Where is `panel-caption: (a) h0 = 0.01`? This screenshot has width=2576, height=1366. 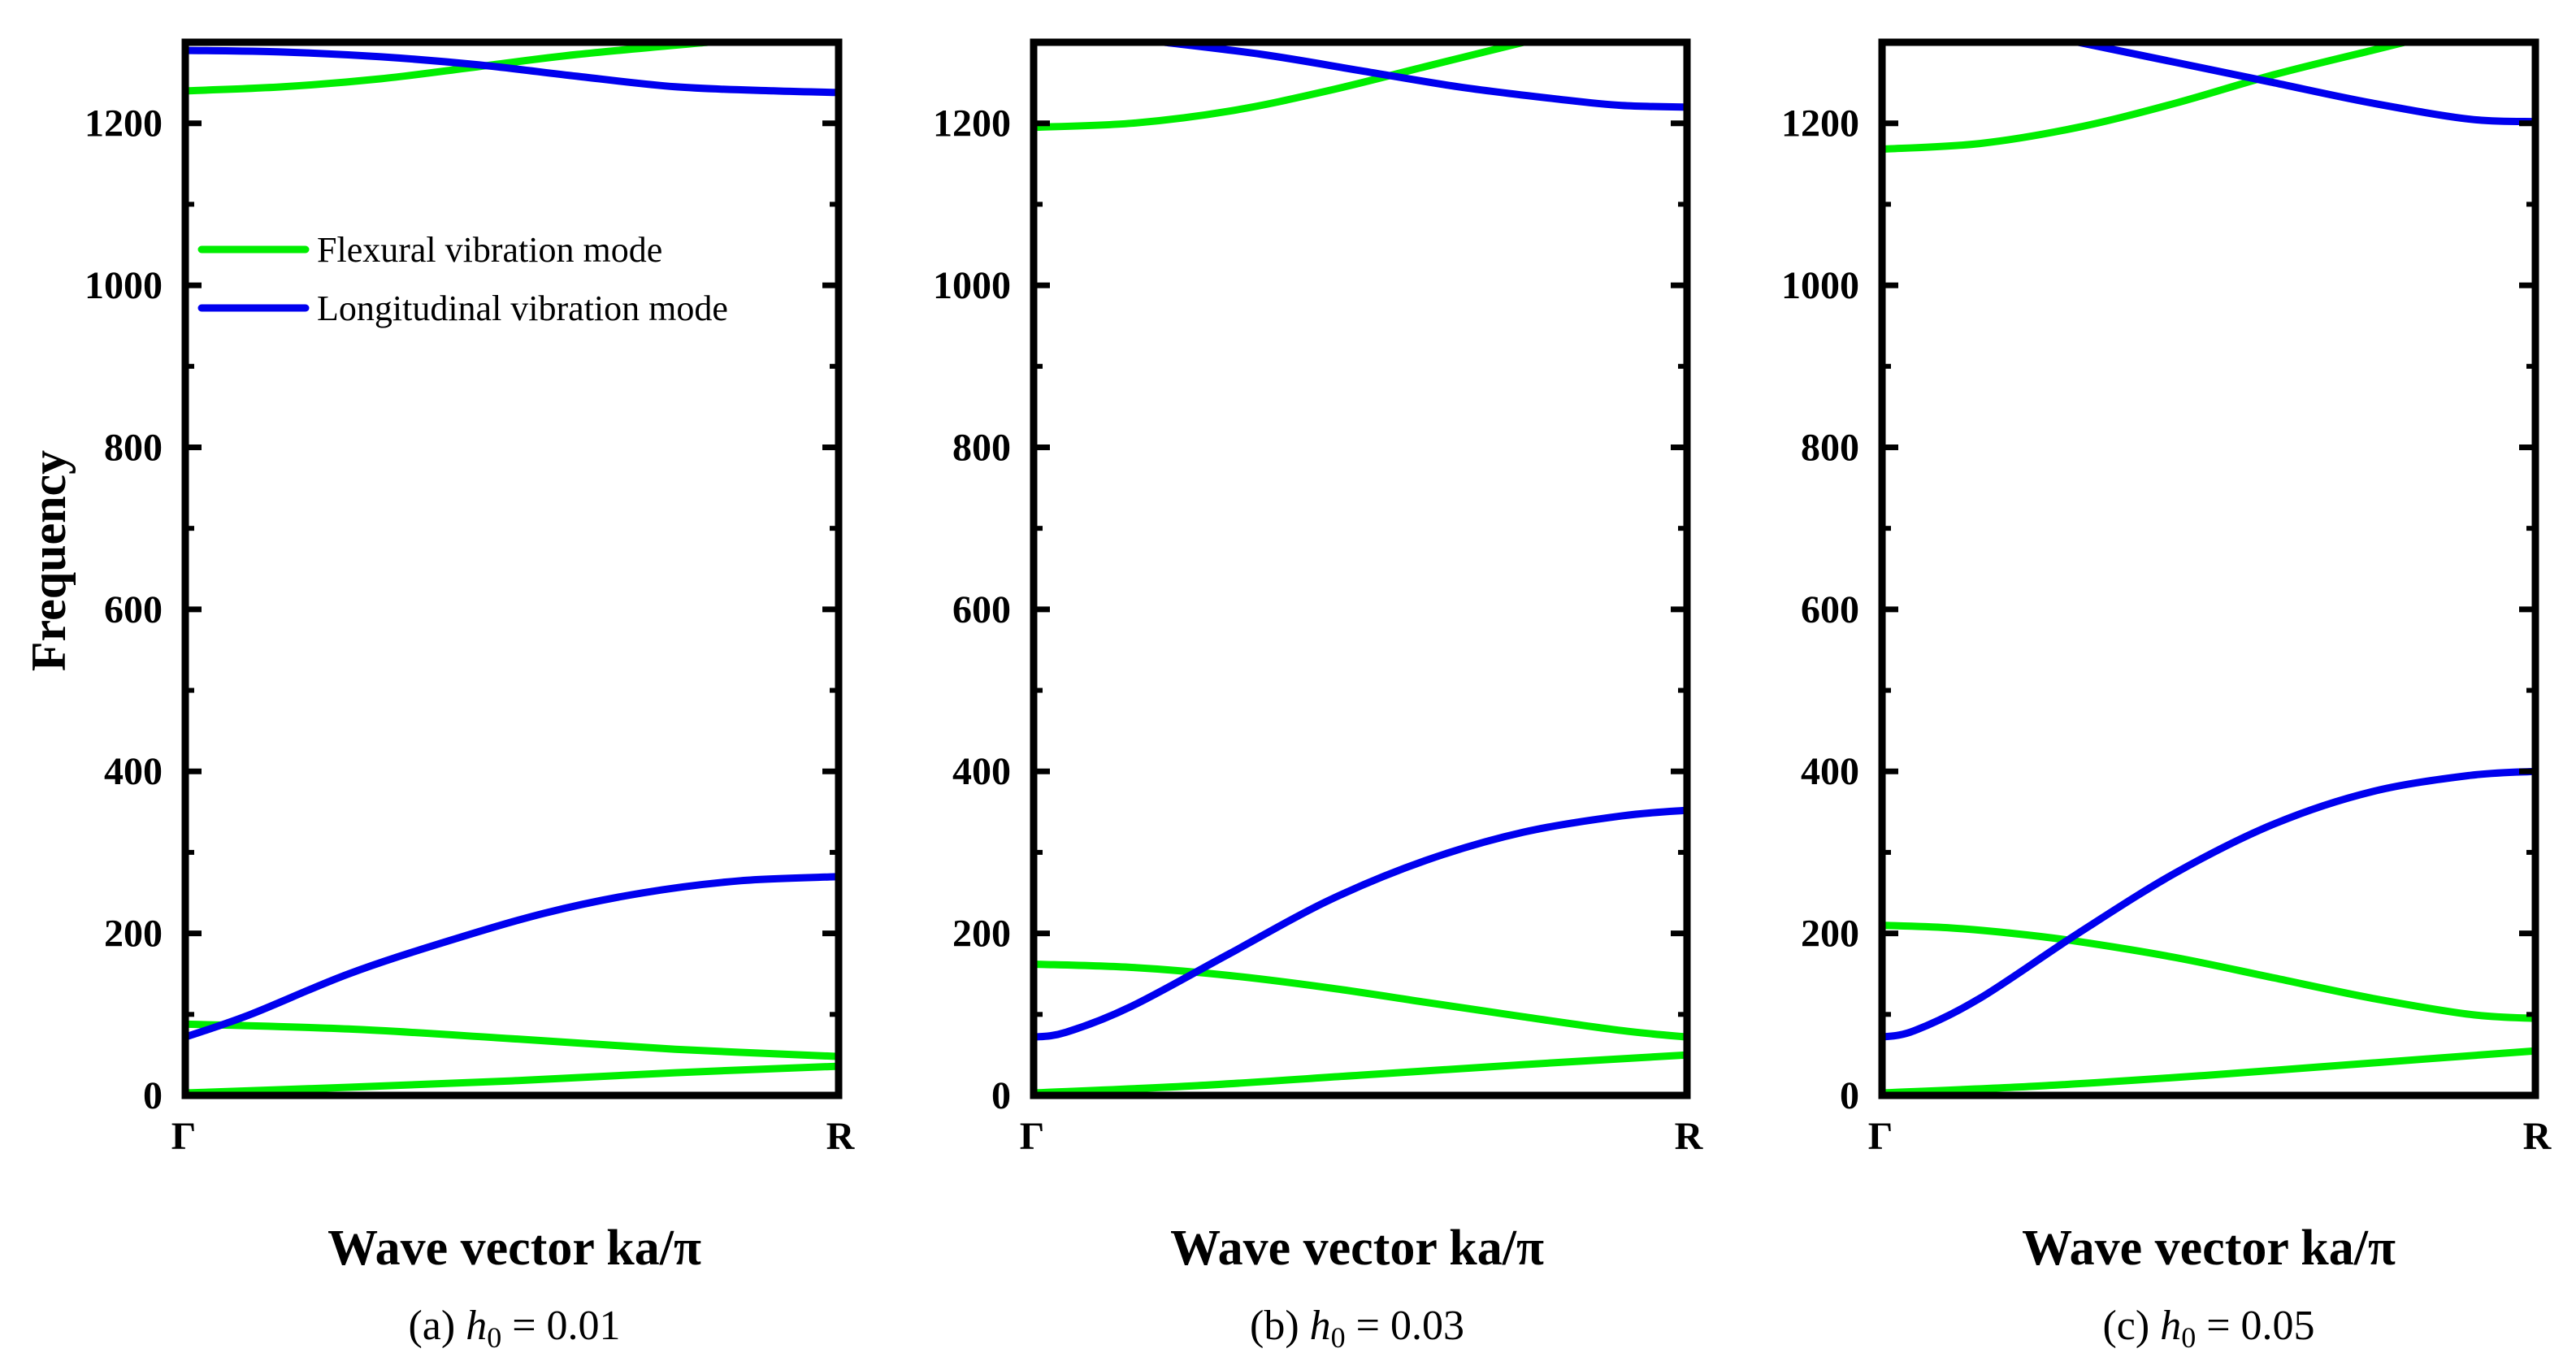
panel-caption: (a) h0 = 0.01 is located at coordinates (514, 1328).